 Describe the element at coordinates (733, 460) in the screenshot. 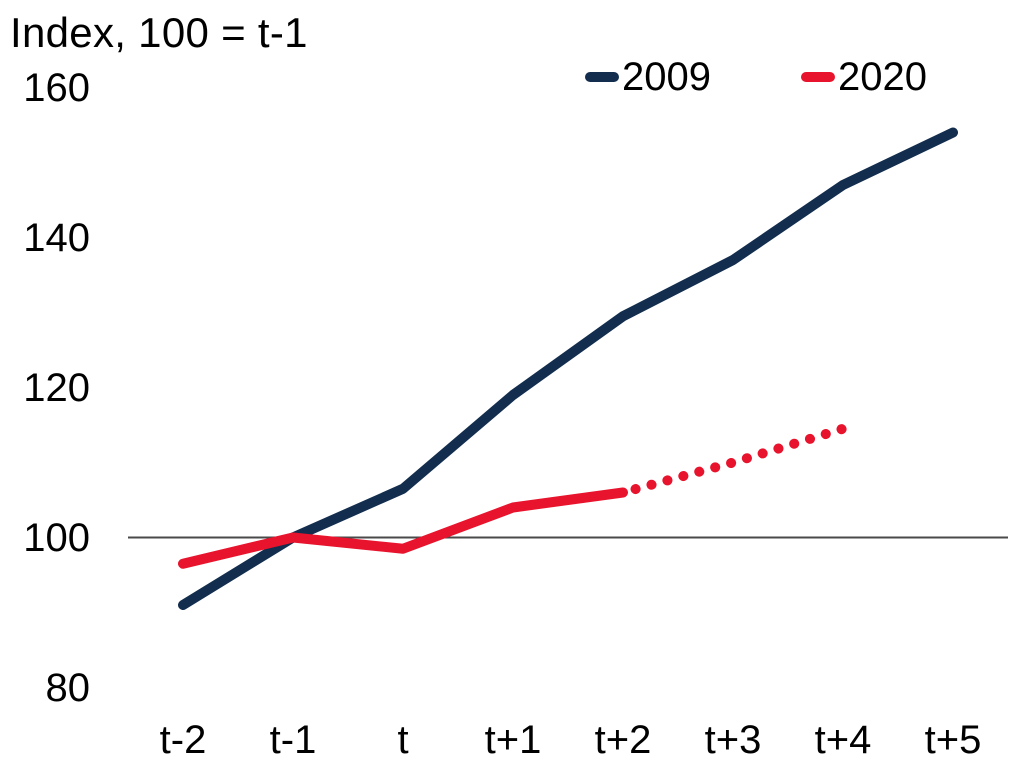

I see `series-line-2020-projection` at that location.